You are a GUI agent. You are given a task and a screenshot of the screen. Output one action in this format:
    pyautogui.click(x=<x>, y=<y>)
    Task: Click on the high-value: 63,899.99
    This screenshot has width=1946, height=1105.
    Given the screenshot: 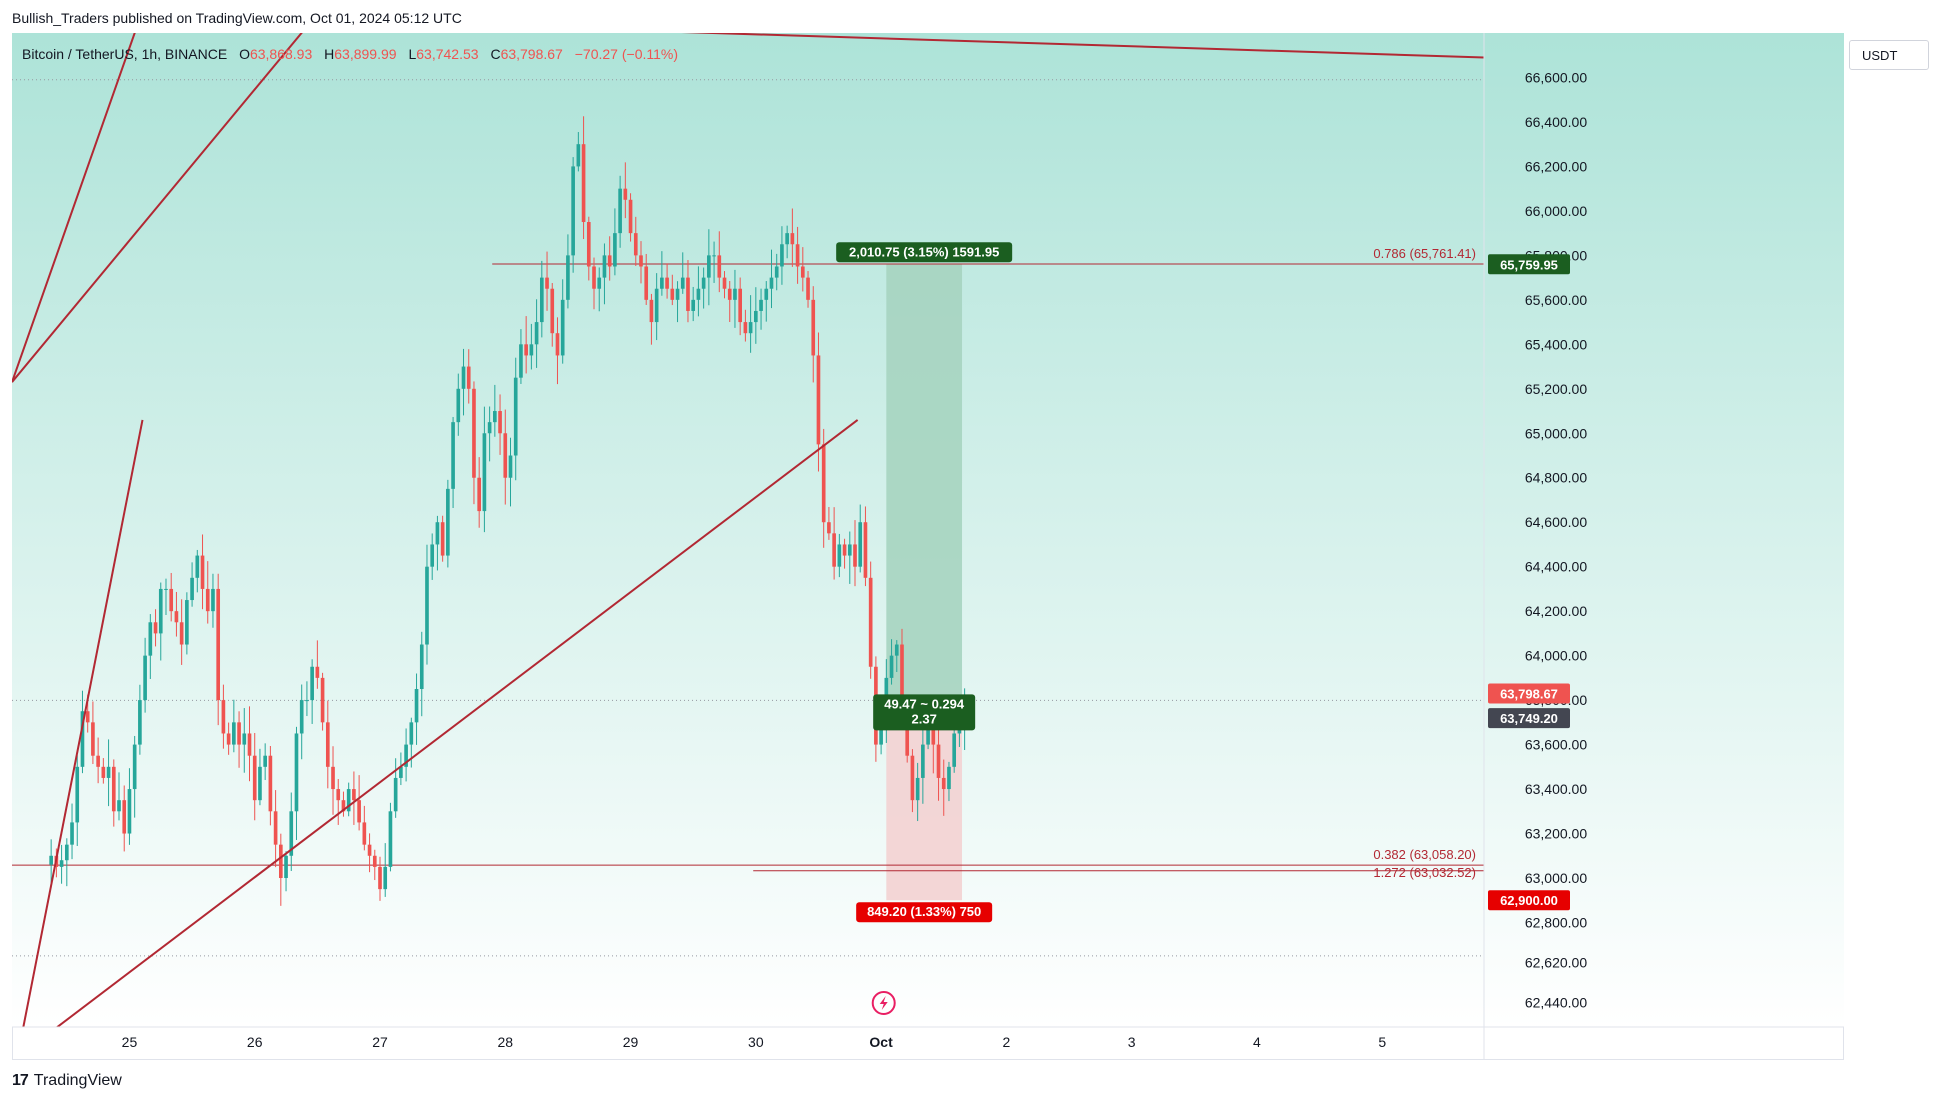 What is the action you would take?
    pyautogui.click(x=365, y=54)
    